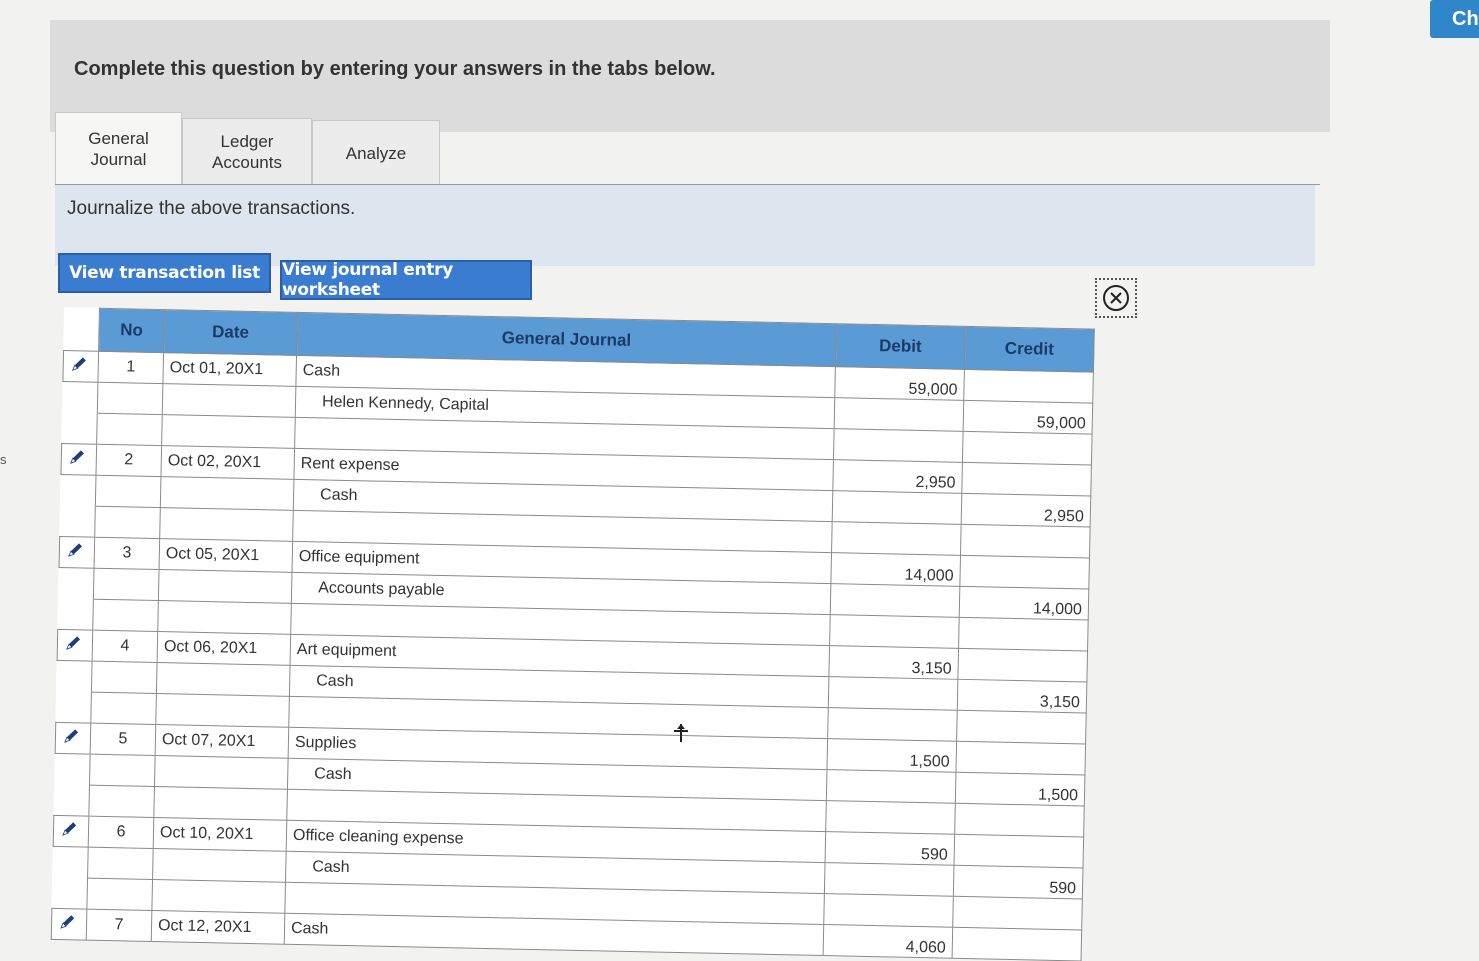 The height and width of the screenshot is (961, 1479). Describe the element at coordinates (897, 476) in the screenshot. I see `debit-amount: 2,950` at that location.